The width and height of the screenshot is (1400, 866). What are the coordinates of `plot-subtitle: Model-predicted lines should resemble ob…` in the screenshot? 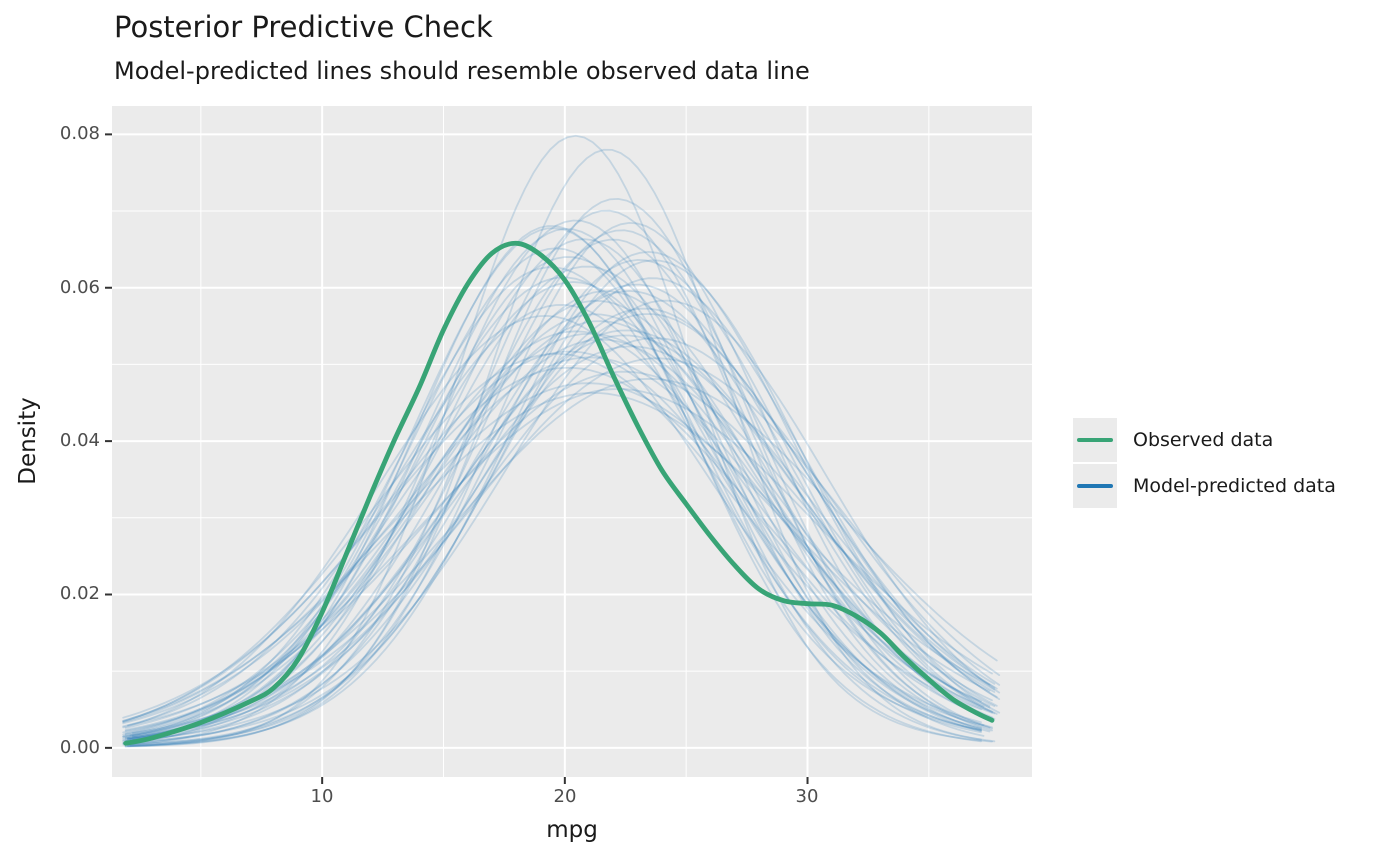 It's located at (462, 71).